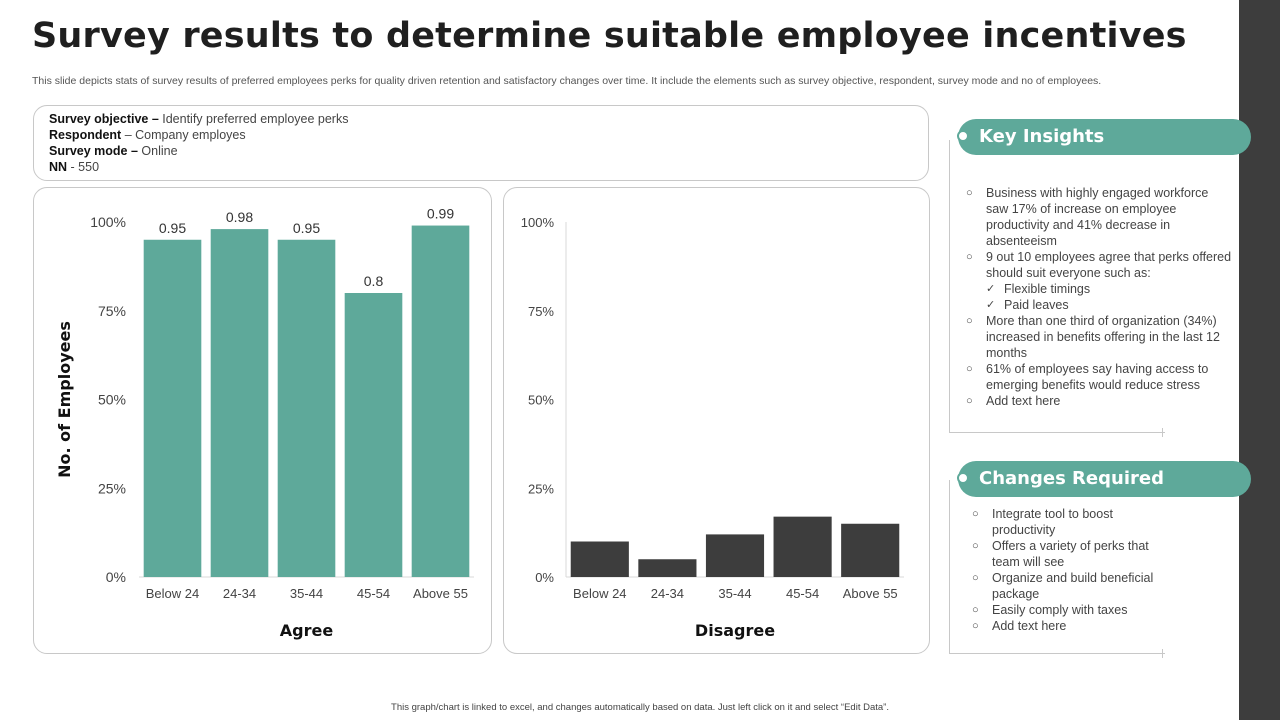  I want to click on change-required-item-text: Easily comply with taxes, so click(1060, 610).